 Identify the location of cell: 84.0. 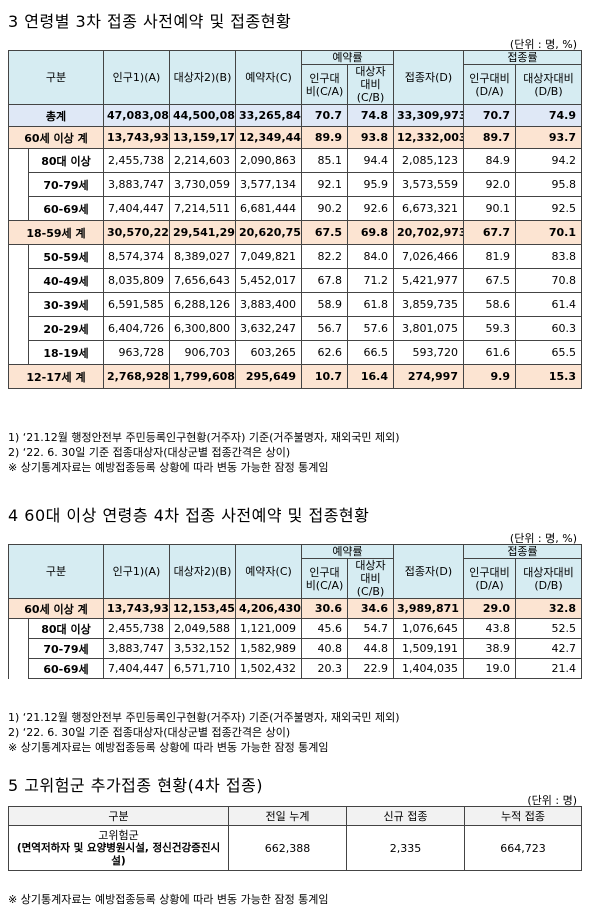
(370, 256).